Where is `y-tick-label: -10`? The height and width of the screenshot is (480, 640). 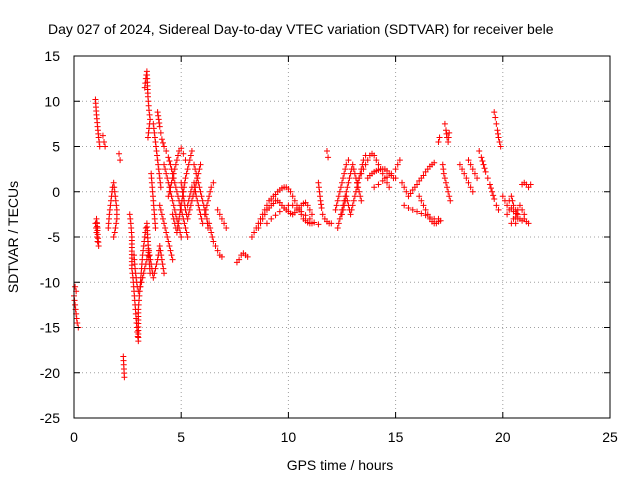 y-tick-label: -10 is located at coordinates (50, 282).